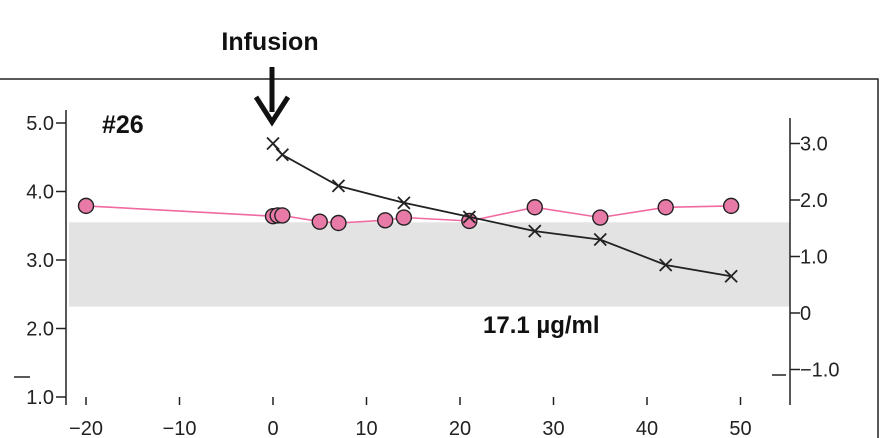  What do you see at coordinates (272, 428) in the screenshot?
I see `x-tick-label: 0` at bounding box center [272, 428].